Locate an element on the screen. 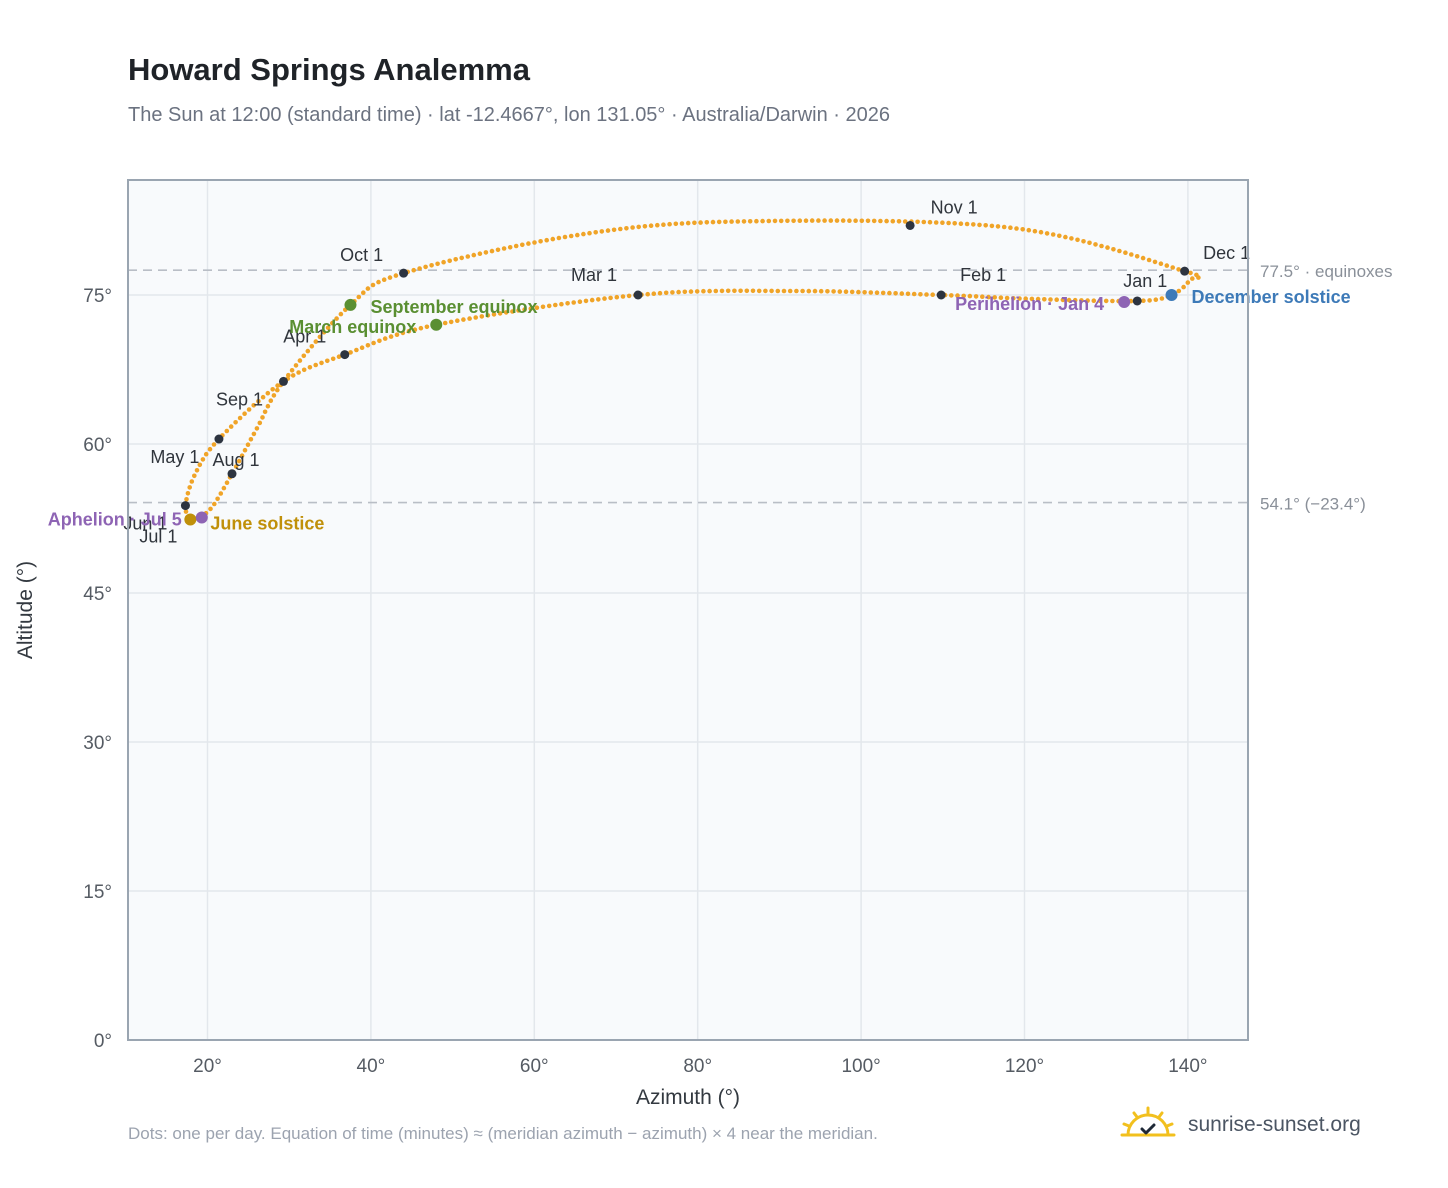 This screenshot has height=1188, width=1448. month-label: Oct 1 is located at coordinates (361, 255).